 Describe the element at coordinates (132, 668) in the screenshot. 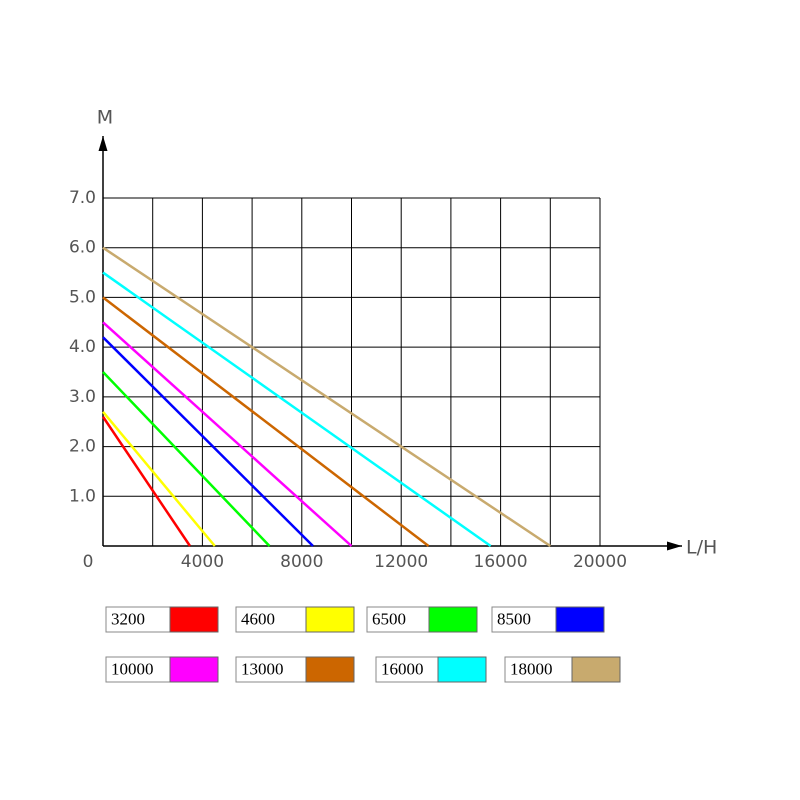

I see `legend-label: 10000` at that location.